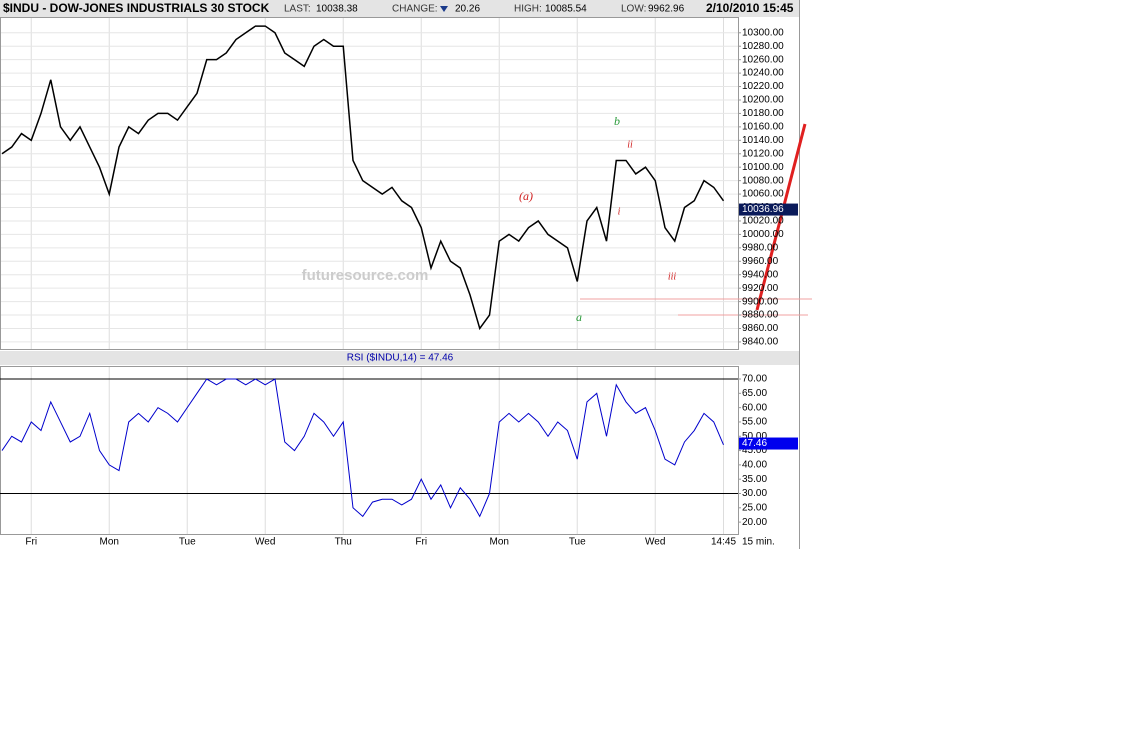 This screenshot has width=1138, height=734. I want to click on y-tick-label: 55.00, so click(754, 422).